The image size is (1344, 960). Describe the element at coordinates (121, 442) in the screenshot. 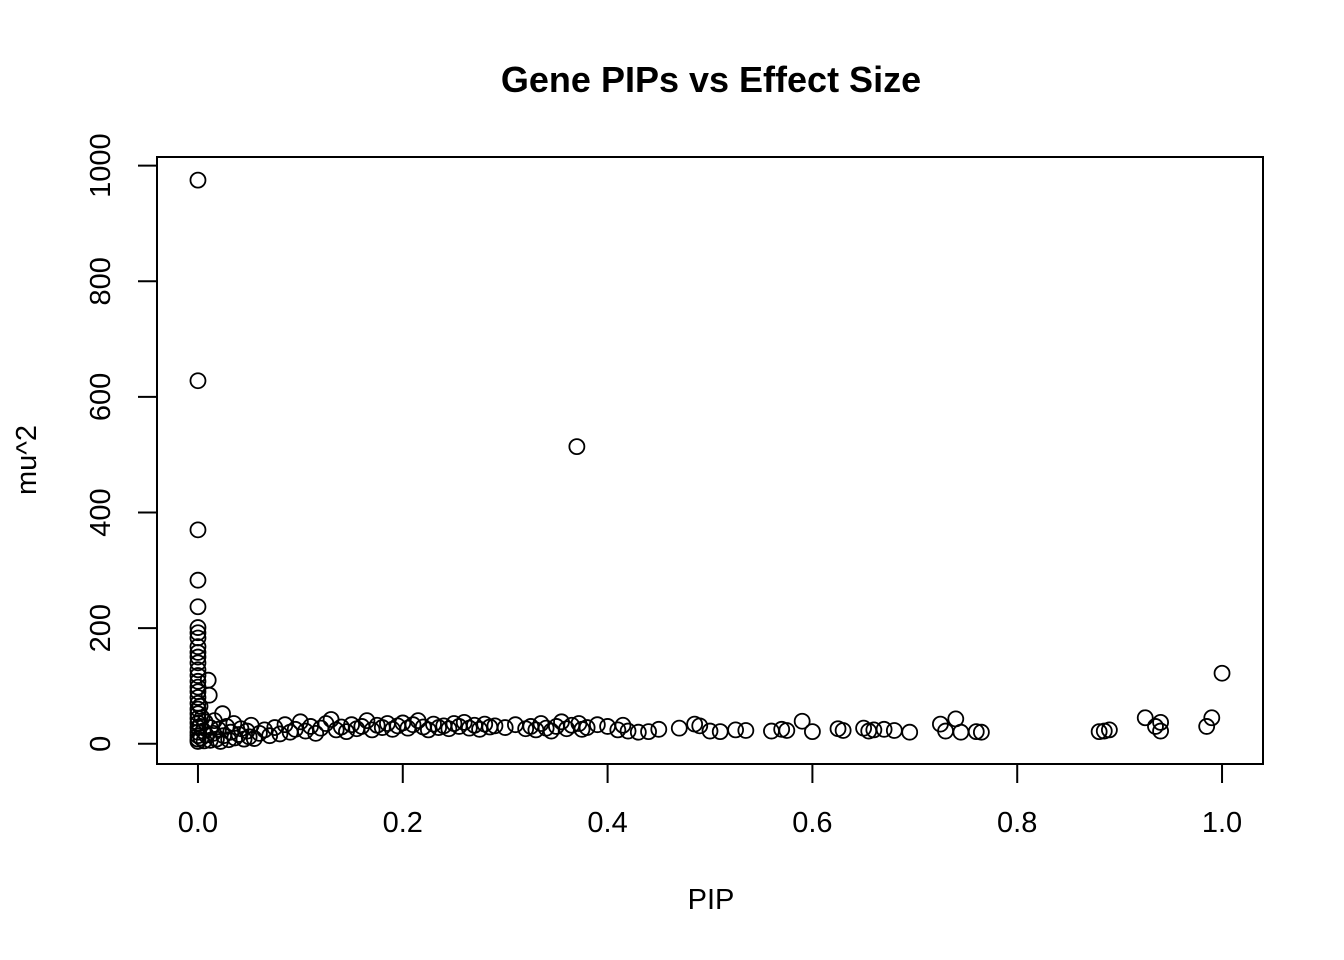

I see `y-axis: 0 200 400 600 800 1000` at that location.